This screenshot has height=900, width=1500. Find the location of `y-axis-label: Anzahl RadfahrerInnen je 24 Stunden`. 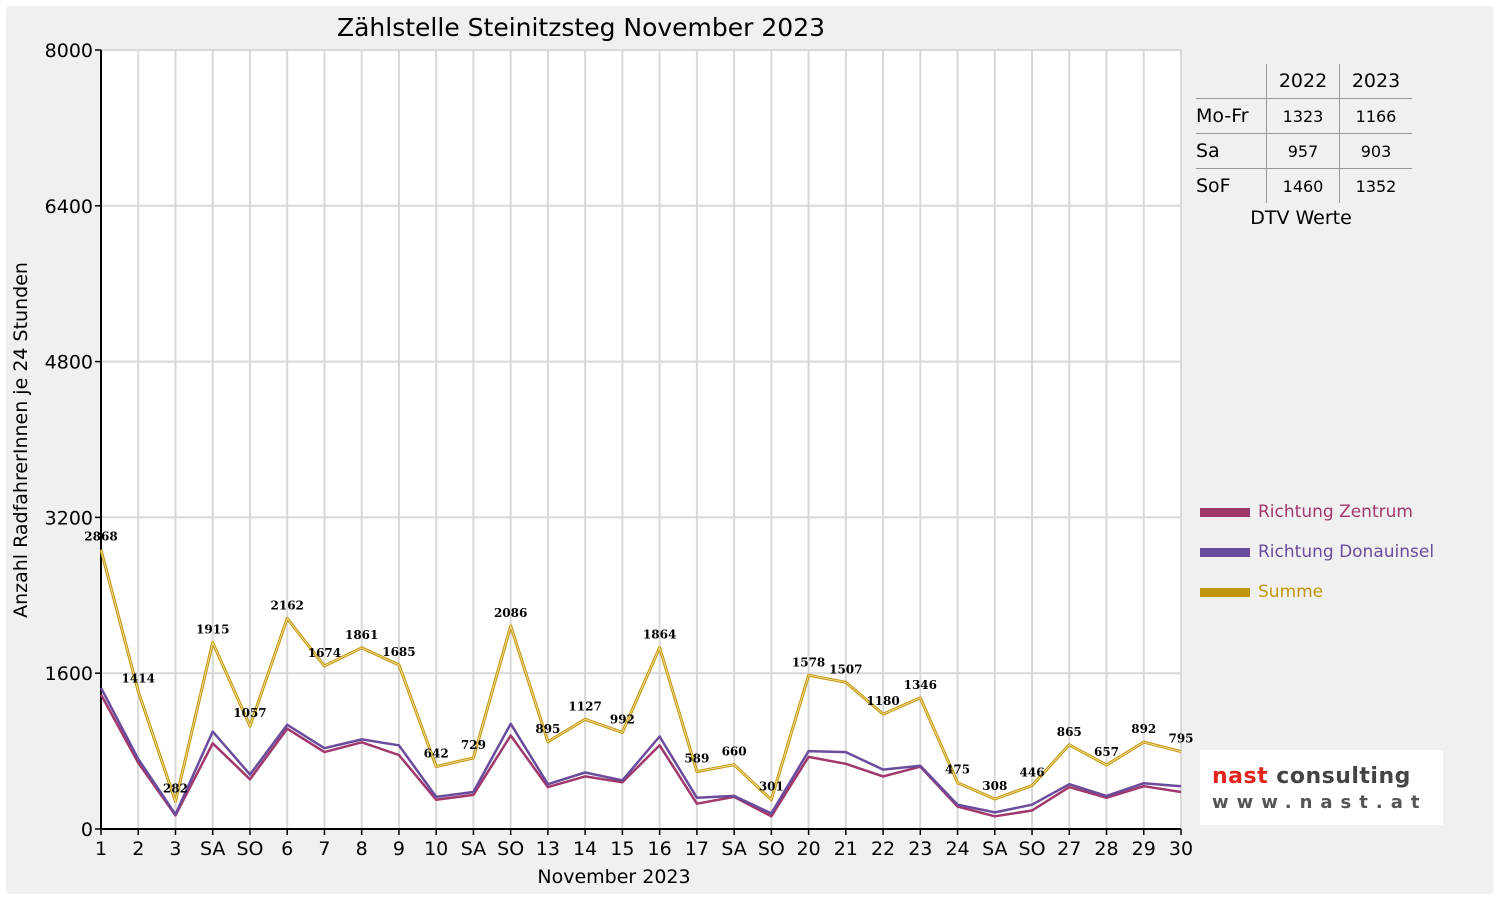

y-axis-label: Anzahl RadfahrerInnen je 24 Stunden is located at coordinates (21, 440).